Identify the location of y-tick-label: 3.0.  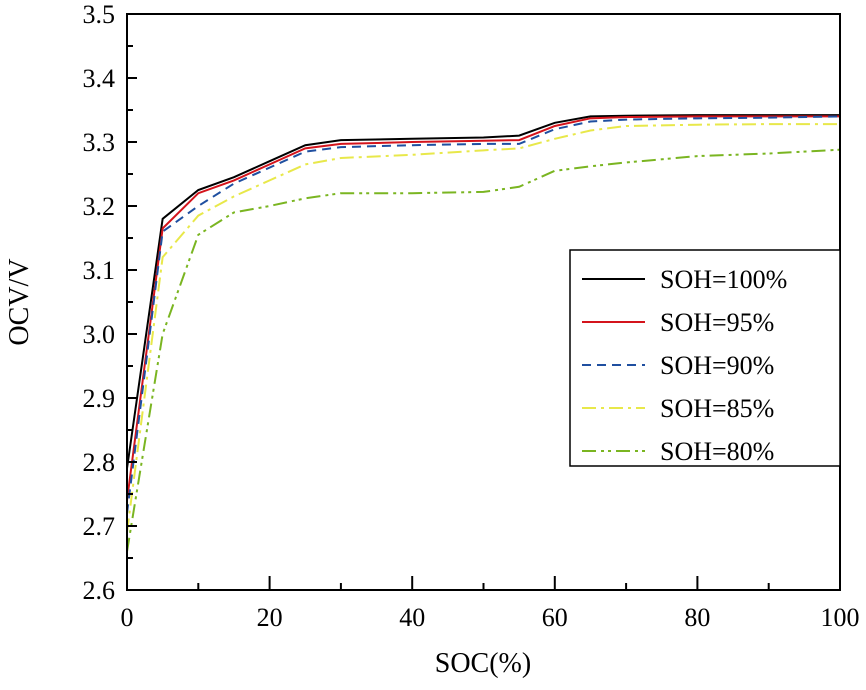
(99, 334).